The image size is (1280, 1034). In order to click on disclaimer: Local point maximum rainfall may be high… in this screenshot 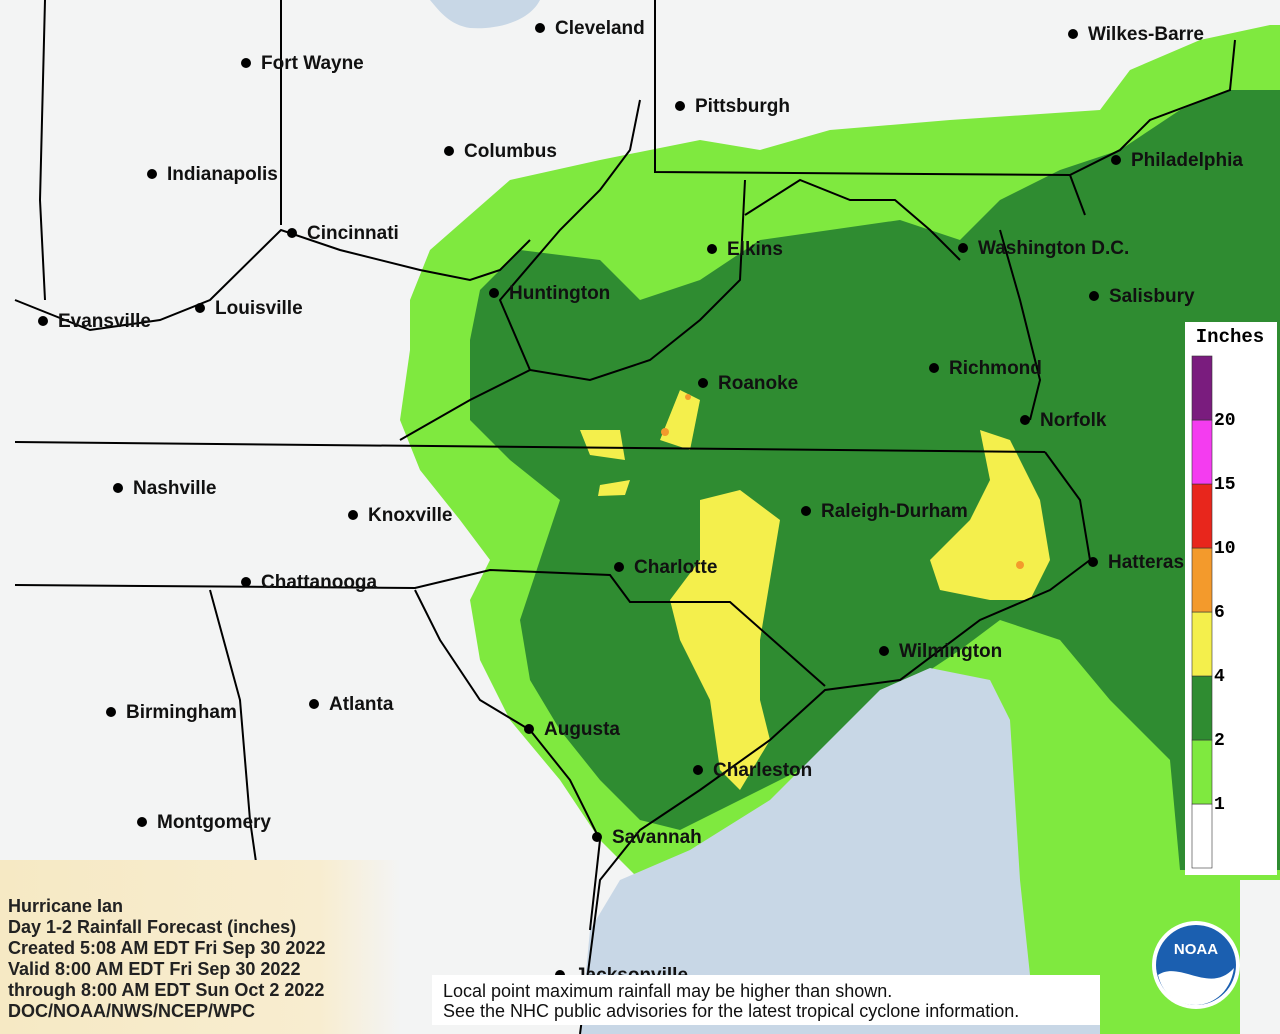, I will do `click(731, 1001)`.